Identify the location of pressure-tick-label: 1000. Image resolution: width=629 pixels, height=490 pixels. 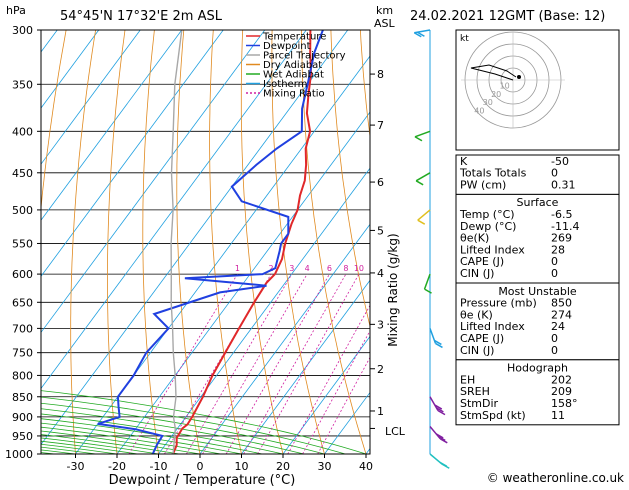
(19, 454).